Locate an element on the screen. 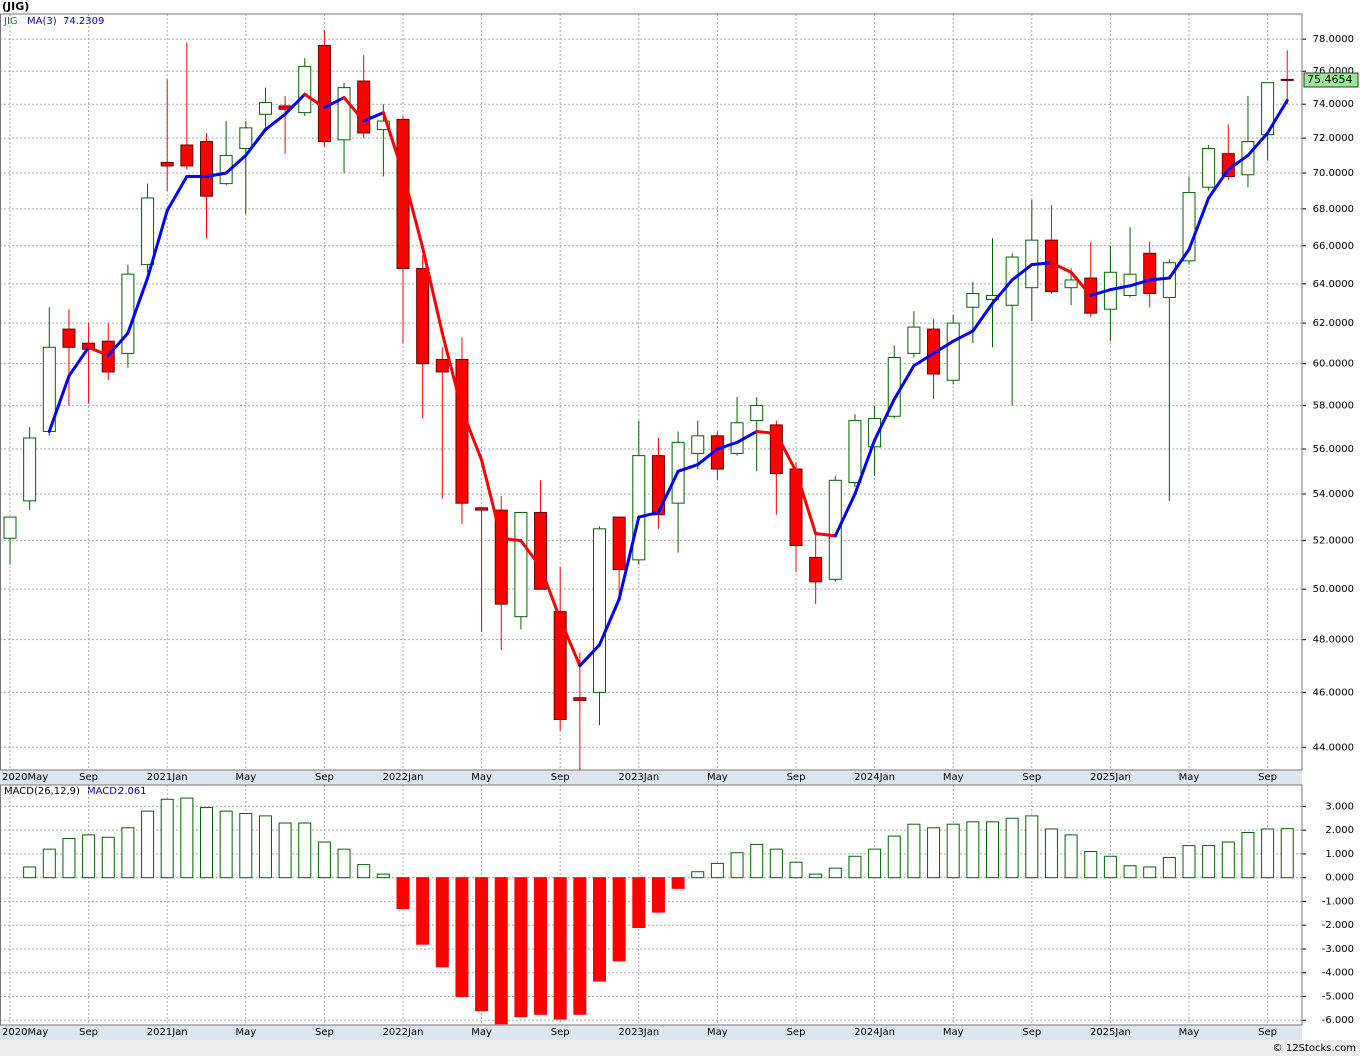  y-tick-label: -6.000 is located at coordinates (1338, 1020).